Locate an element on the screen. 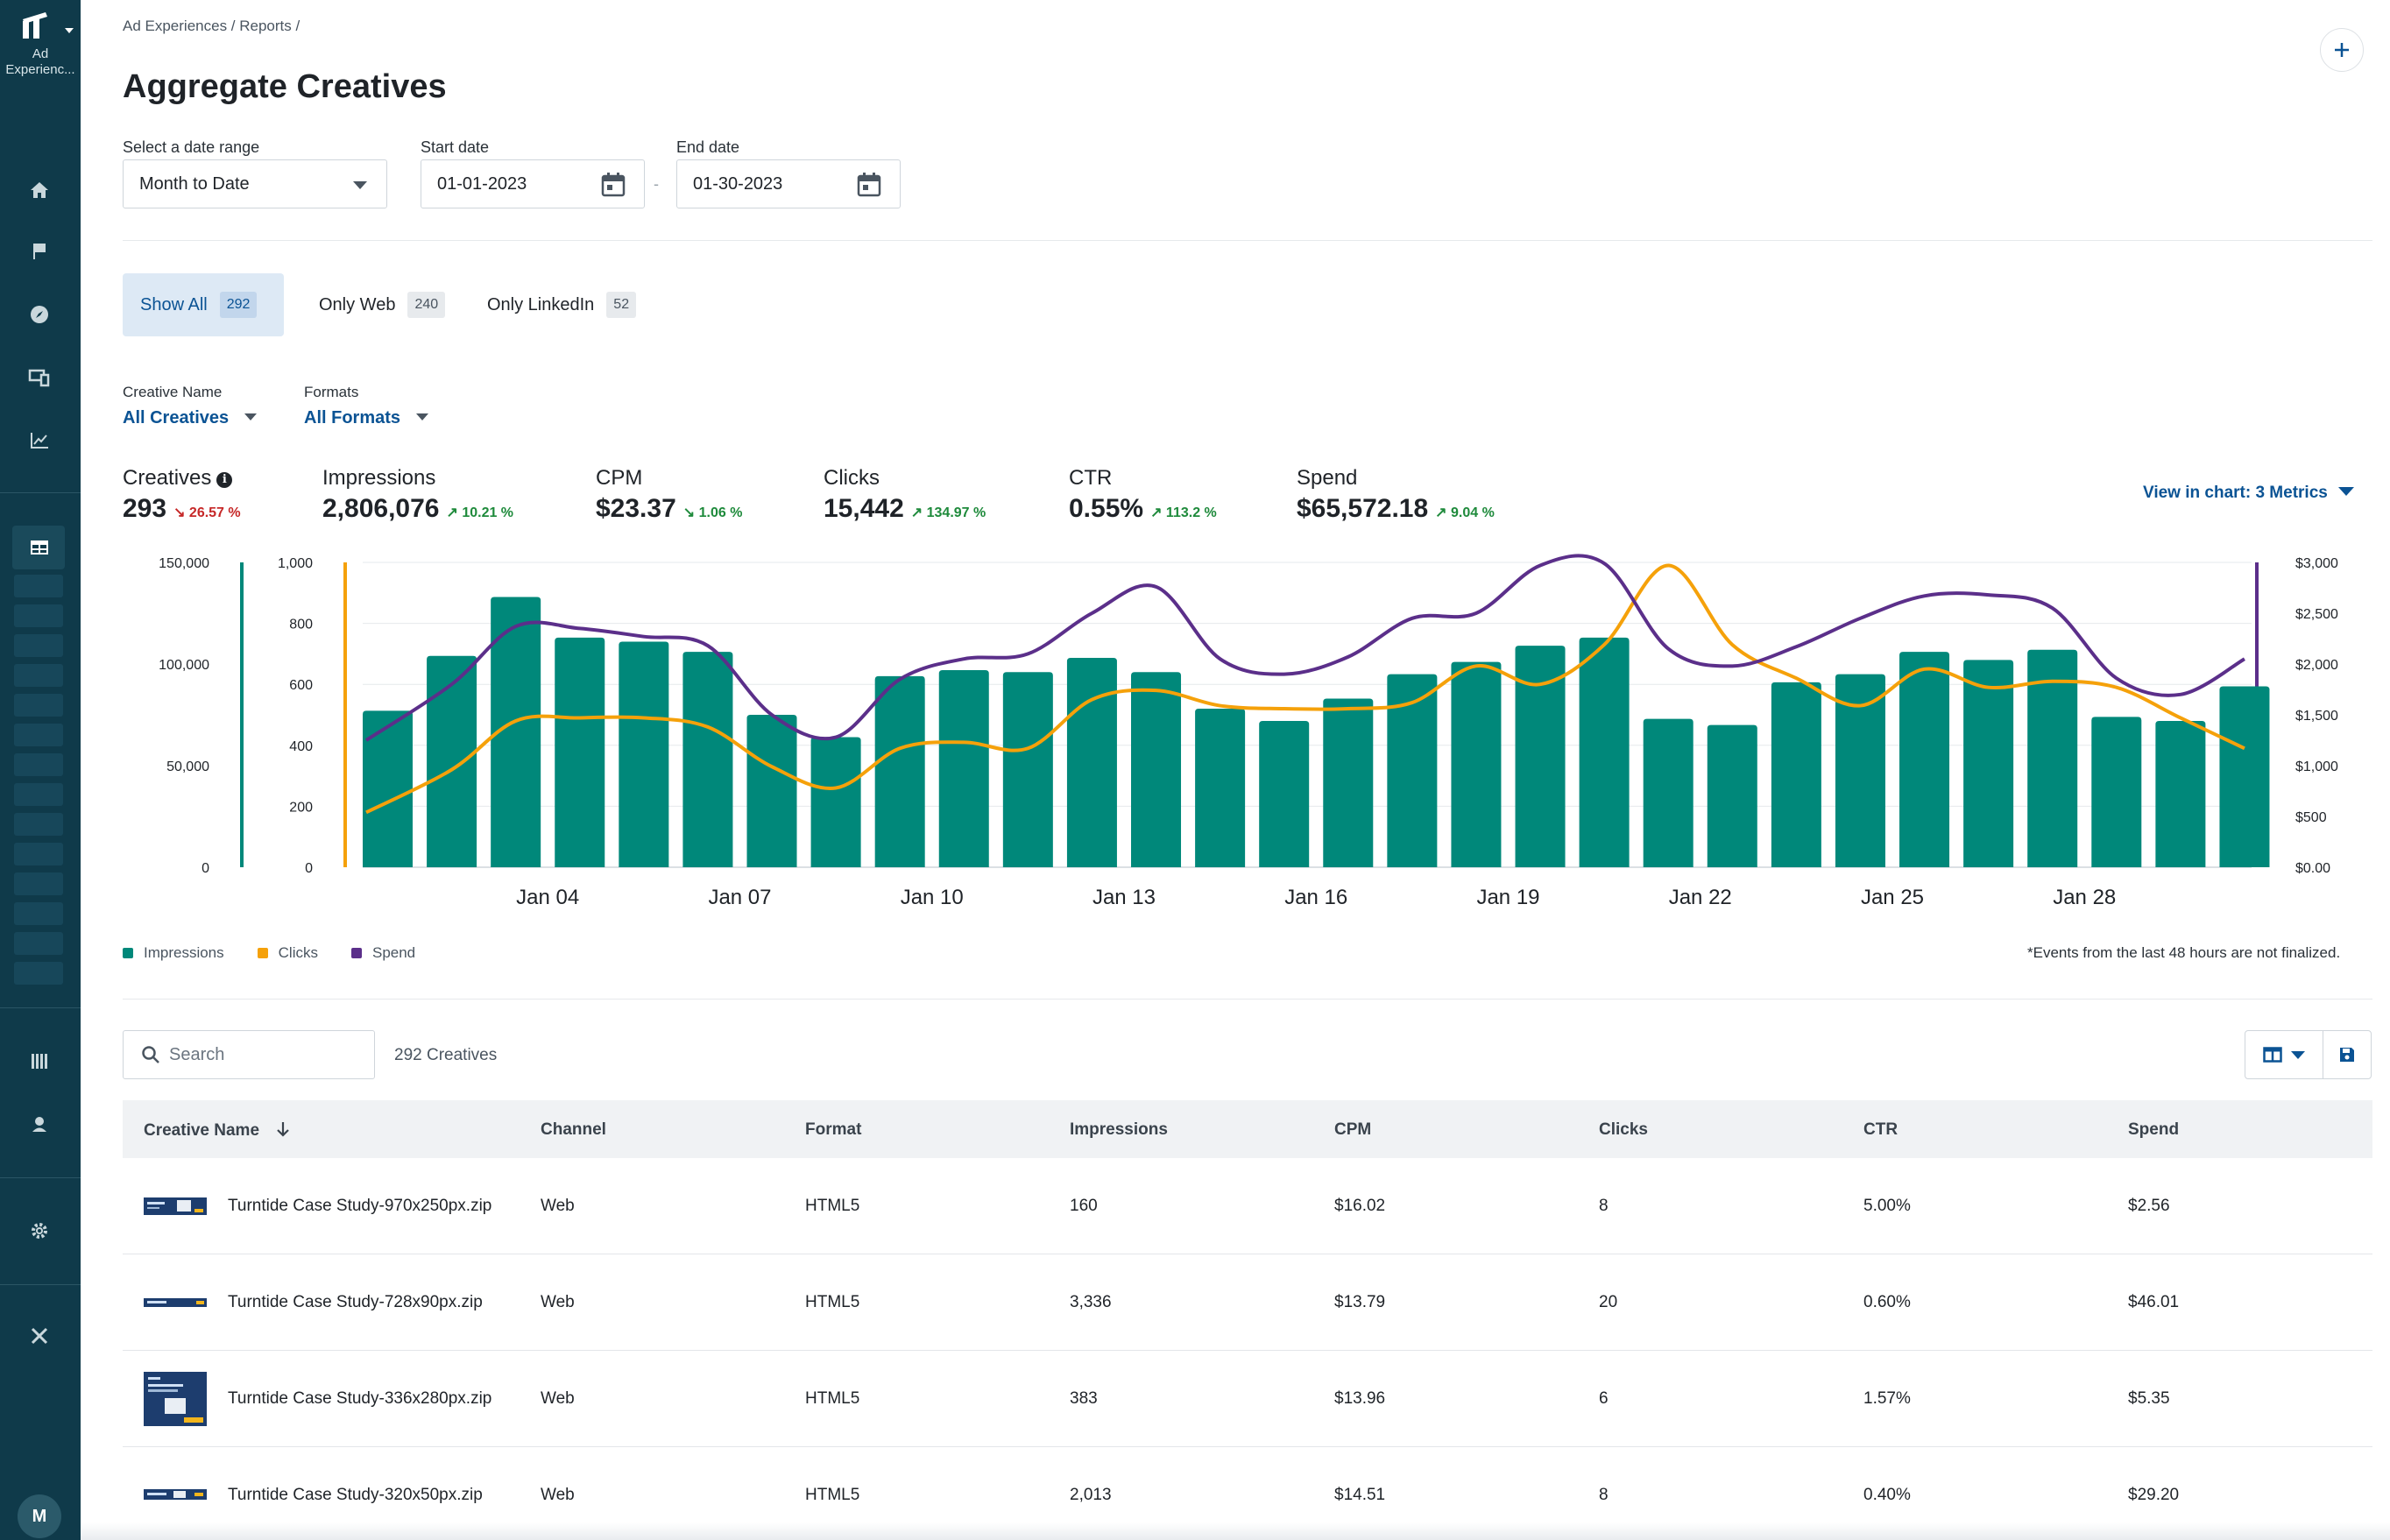 The width and height of the screenshot is (2390, 1540). column-header-creative-name: Creative Name is located at coordinates (217, 1131).